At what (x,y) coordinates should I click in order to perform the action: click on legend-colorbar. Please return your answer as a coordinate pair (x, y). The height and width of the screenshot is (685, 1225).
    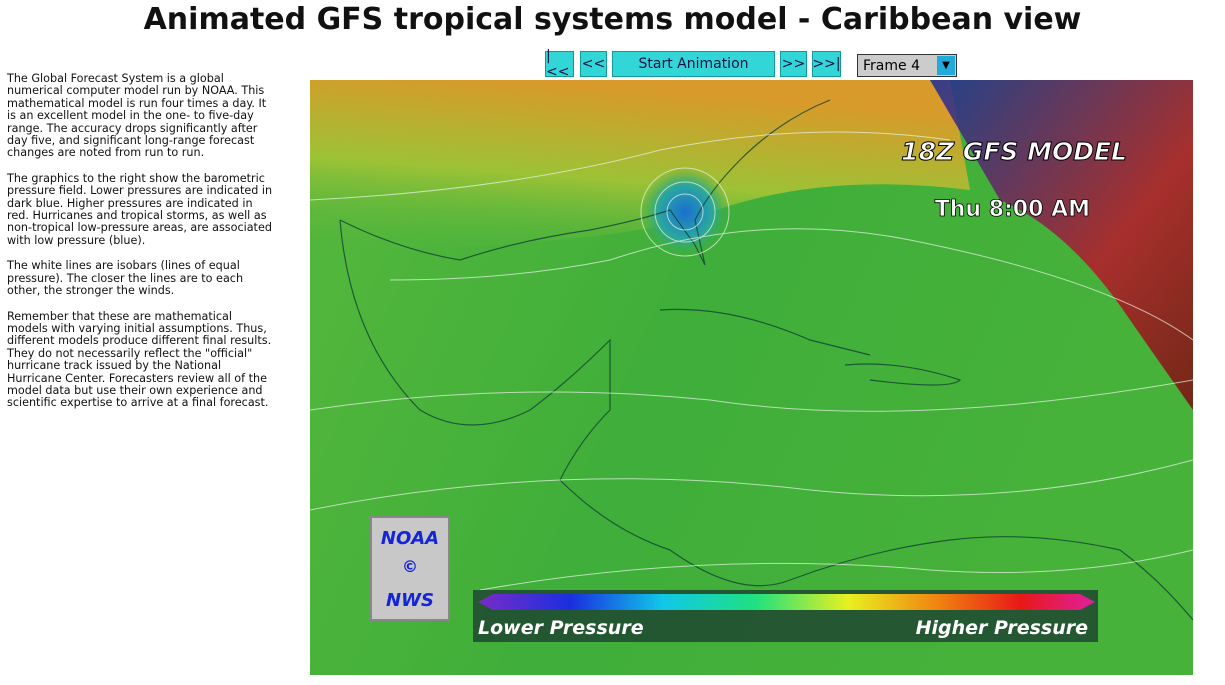
    Looking at the image, I should click on (786, 602).